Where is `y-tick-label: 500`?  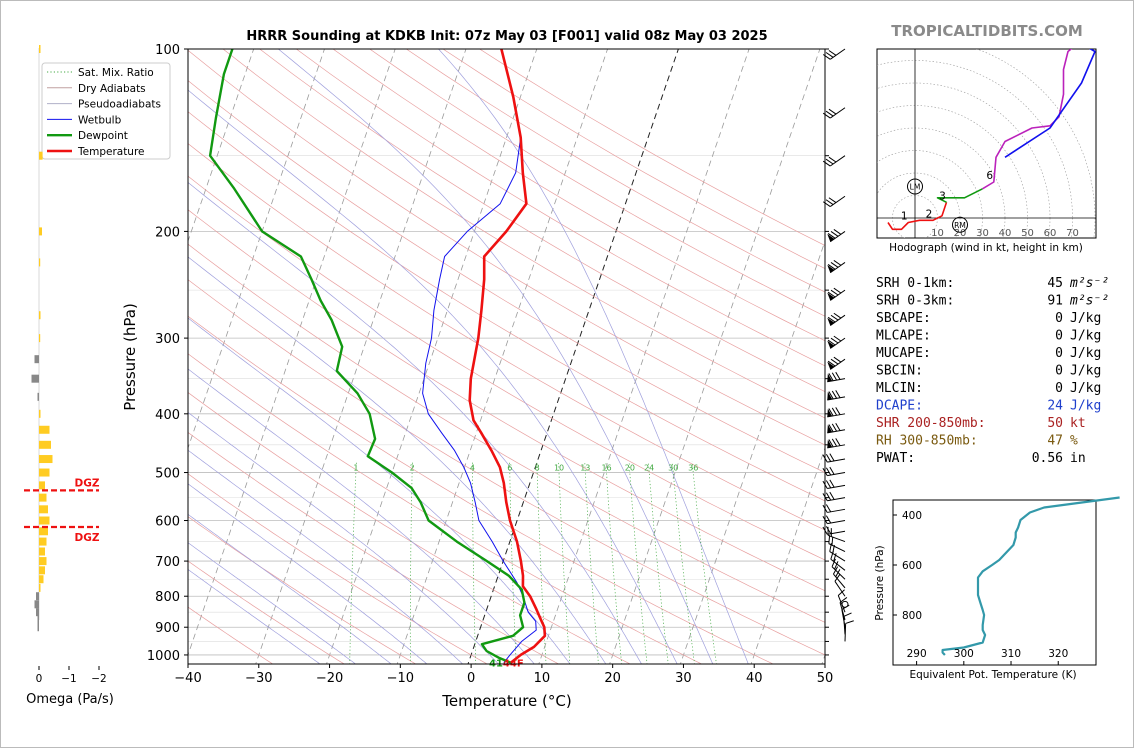 y-tick-label: 500 is located at coordinates (167, 474).